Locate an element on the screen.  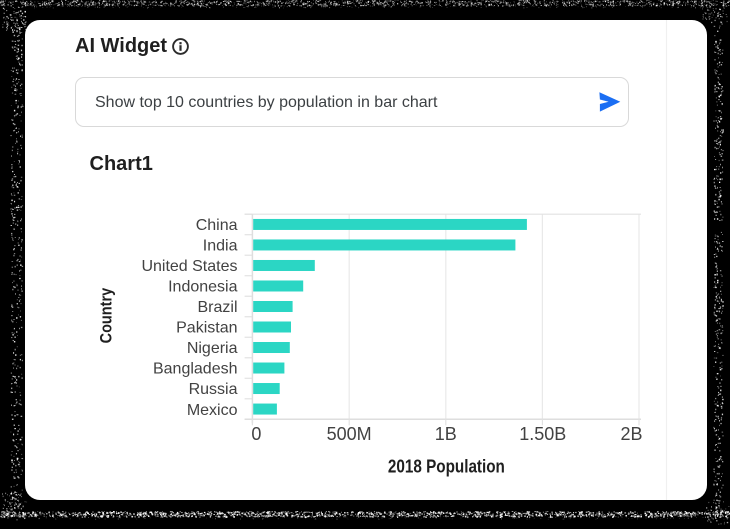
svg-text: Country is located at coordinates (106, 315).